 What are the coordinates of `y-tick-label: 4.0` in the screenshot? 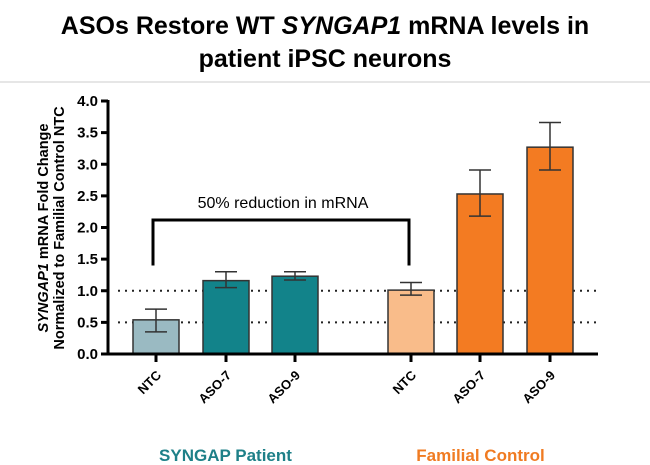 It's located at (87, 101).